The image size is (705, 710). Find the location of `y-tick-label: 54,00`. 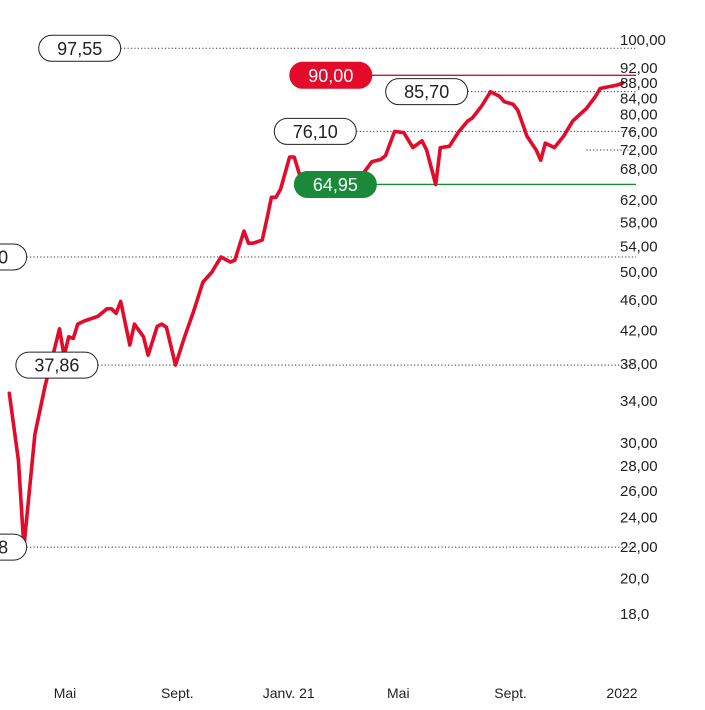

y-tick-label: 54,00 is located at coordinates (639, 246).